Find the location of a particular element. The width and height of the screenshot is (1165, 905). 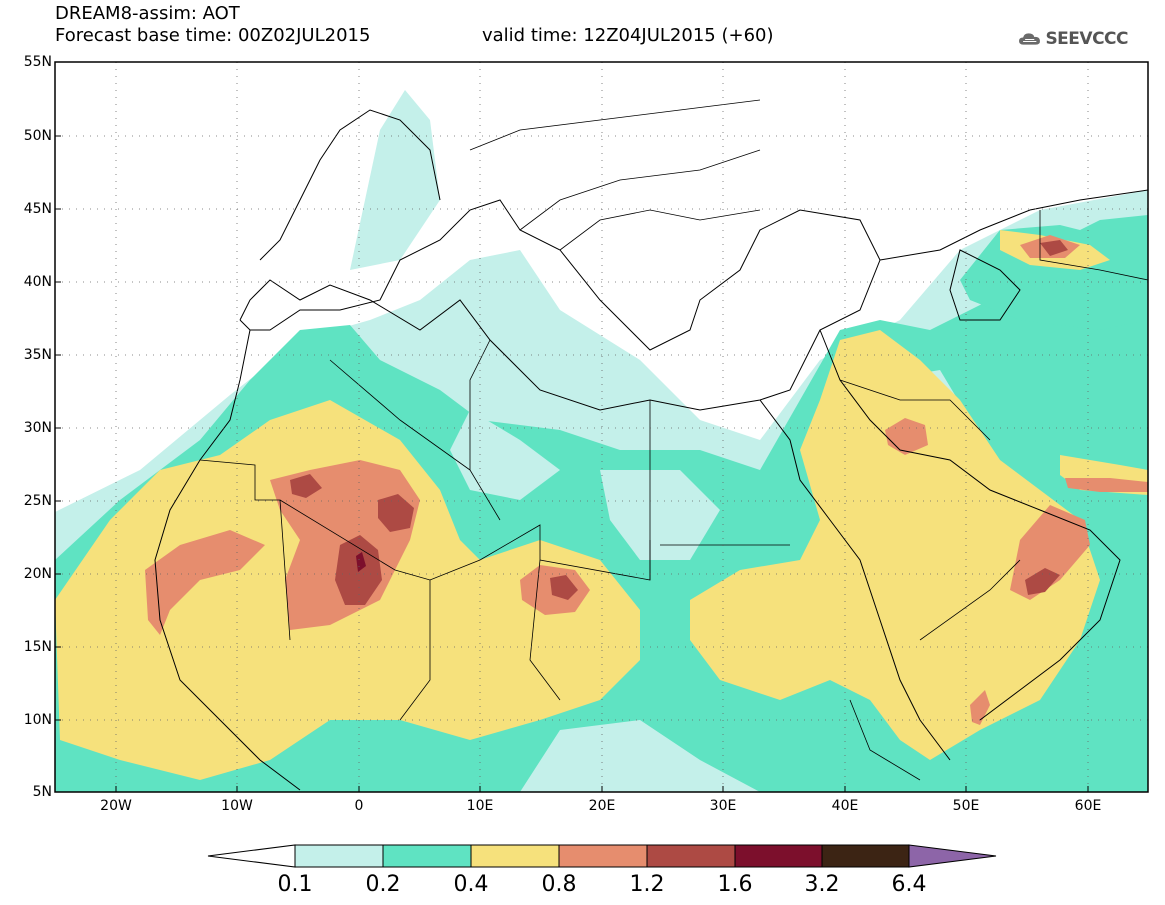

forecast-base-time: Forecast base time: 00Z02JUL2015 is located at coordinates (213, 35).